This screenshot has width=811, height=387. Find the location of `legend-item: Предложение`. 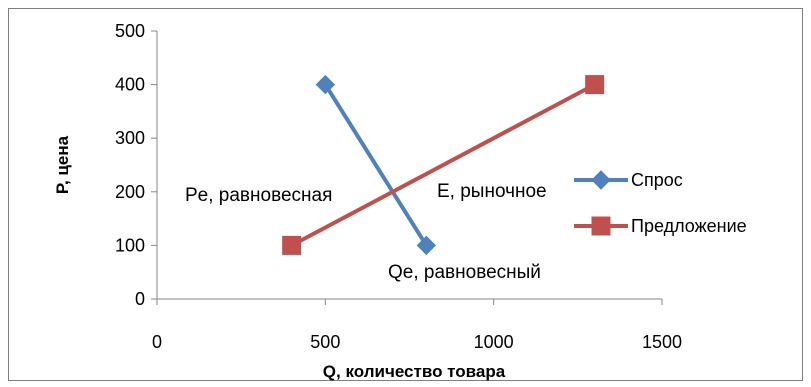

legend-item: Предложение is located at coordinates (660, 226).